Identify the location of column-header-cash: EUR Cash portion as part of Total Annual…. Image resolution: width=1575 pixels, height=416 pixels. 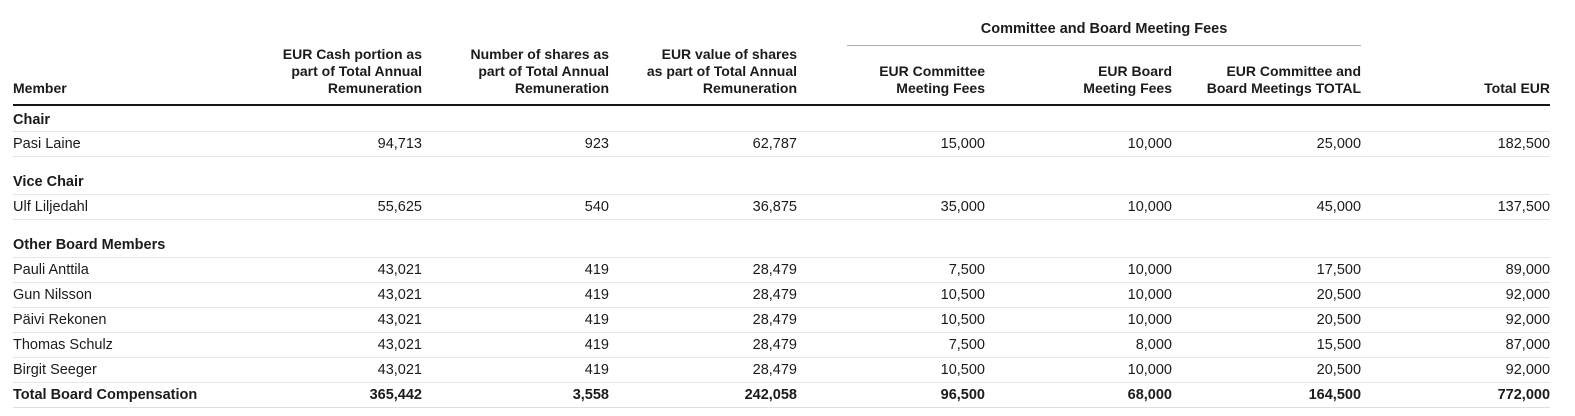
(342, 76).